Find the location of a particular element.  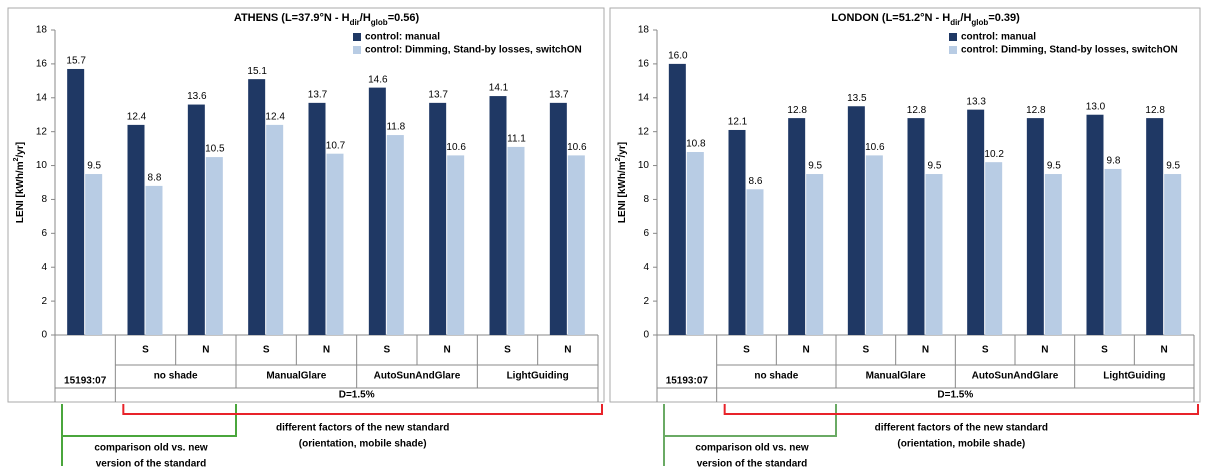

title-part: LONDON (L=51.2°N - H is located at coordinates (890, 18).